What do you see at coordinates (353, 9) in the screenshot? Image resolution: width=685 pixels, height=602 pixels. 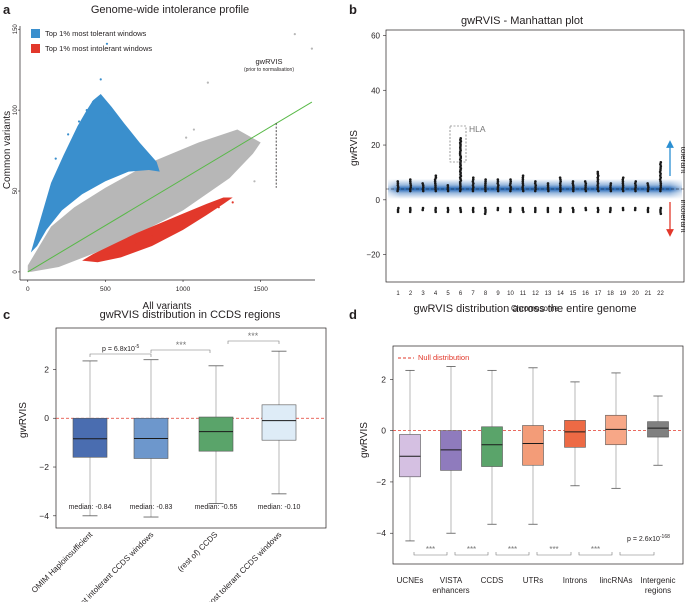 I see `panel-label-b: b` at bounding box center [353, 9].